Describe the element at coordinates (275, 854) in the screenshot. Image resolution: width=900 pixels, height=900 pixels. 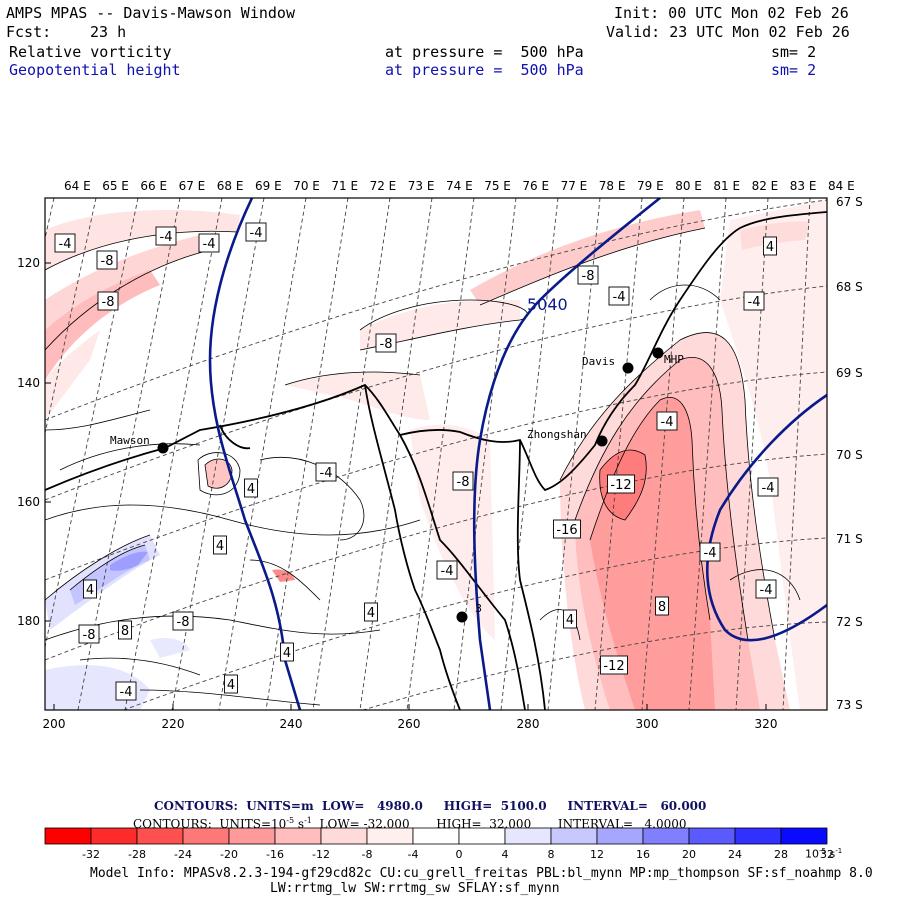
I see `colorbar-tick-label: -16` at that location.